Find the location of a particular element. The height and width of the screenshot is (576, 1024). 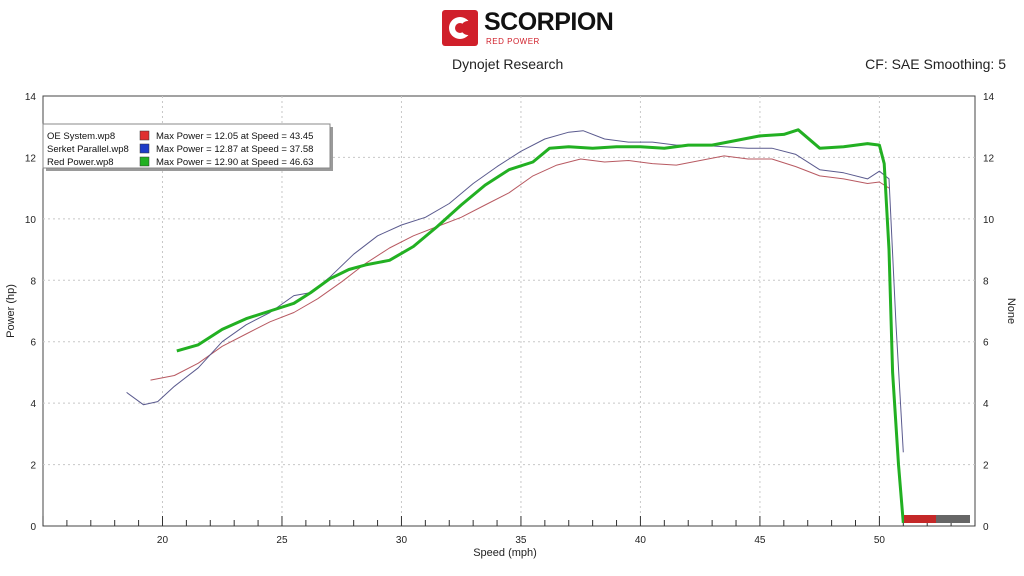

y2-tick-label: 6 is located at coordinates (986, 343).